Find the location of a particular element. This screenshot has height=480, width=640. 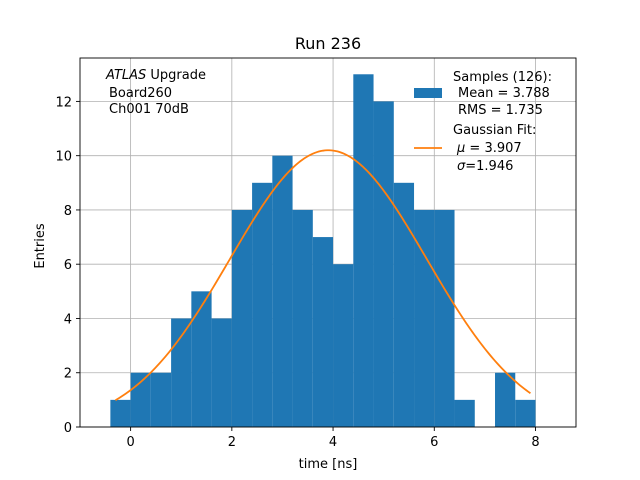

y-tick-label: 10 is located at coordinates (63, 157).